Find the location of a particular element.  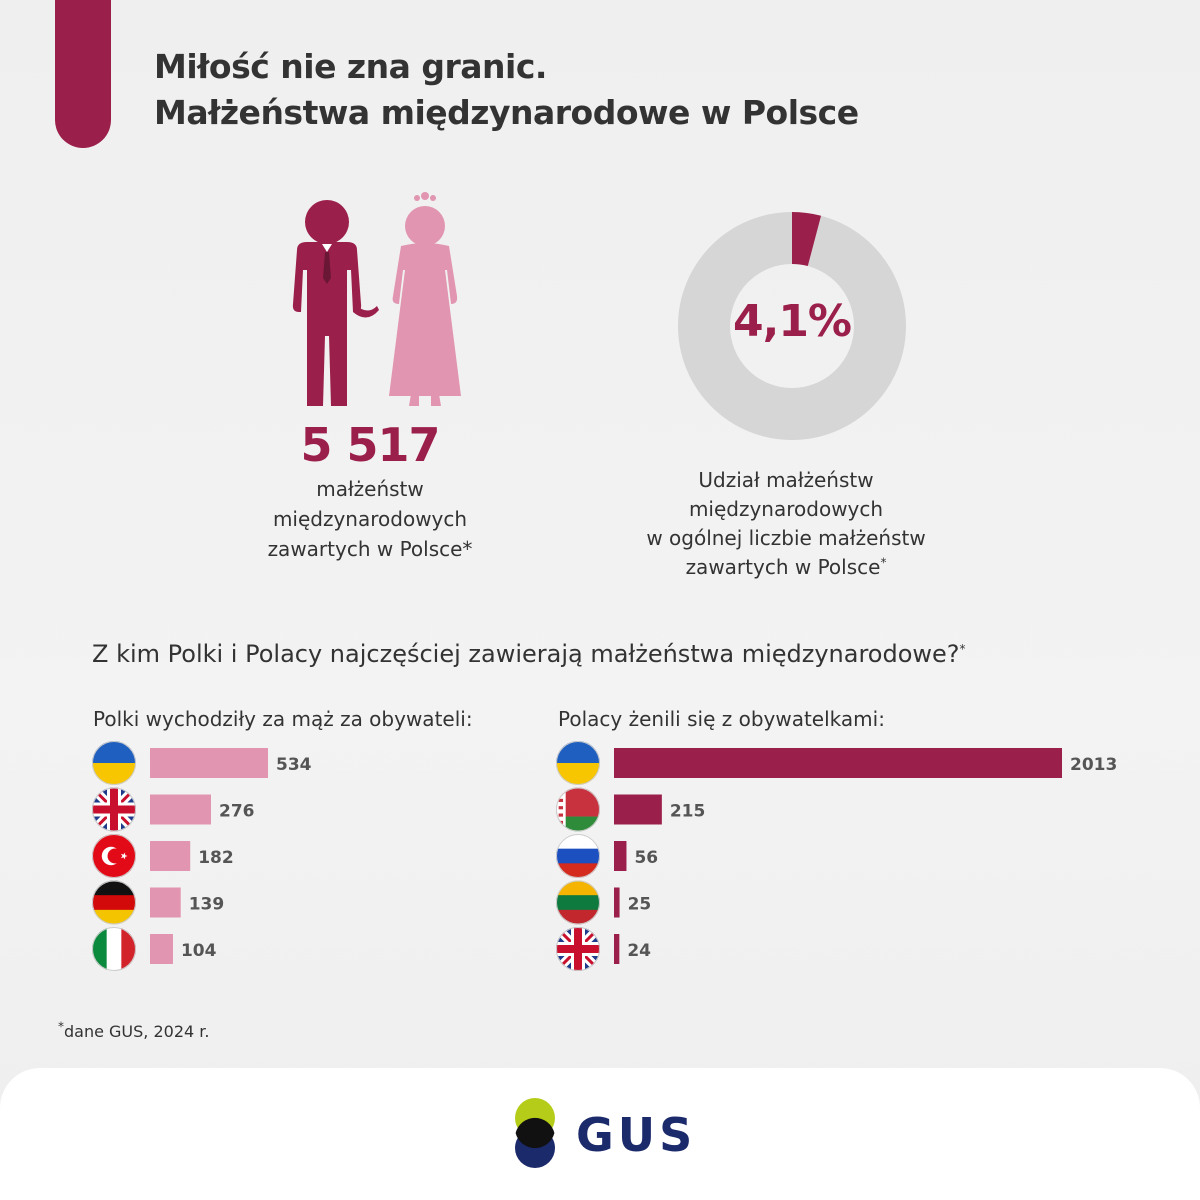

women-bar-chart-svg: 534 276 182 139 104 is located at coordinates (202, 856).